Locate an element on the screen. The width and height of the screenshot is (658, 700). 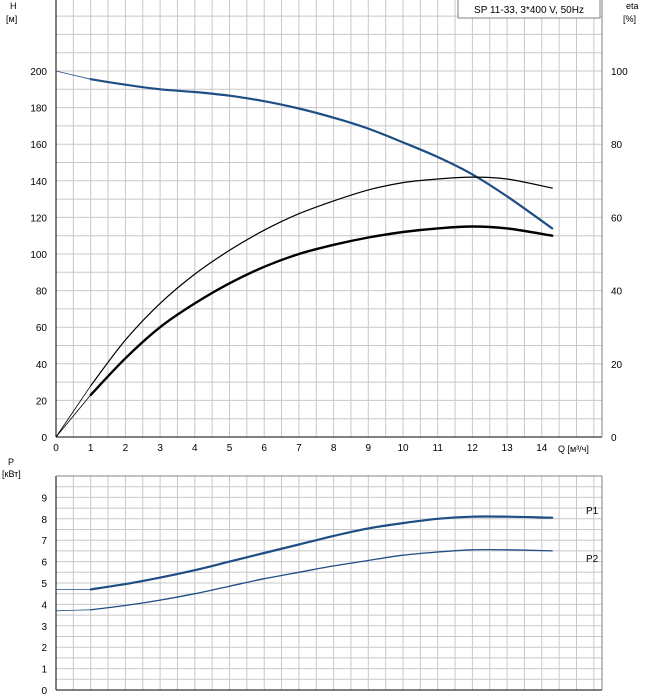
x-tick-label: 7 is located at coordinates (299, 448).